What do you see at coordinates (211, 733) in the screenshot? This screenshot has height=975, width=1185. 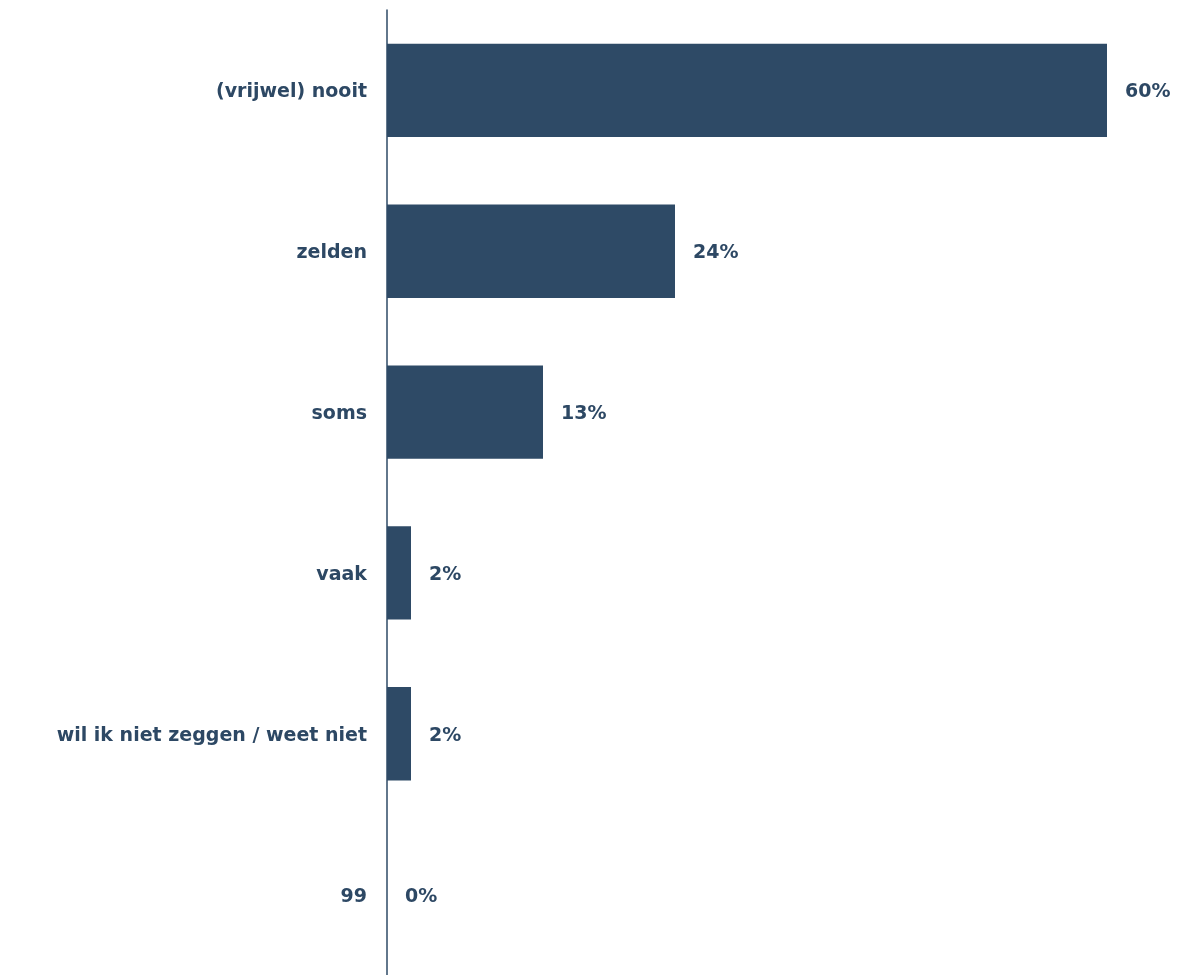 I see `y-tick-label: wil ik niet zeggen / weet niet` at bounding box center [211, 733].